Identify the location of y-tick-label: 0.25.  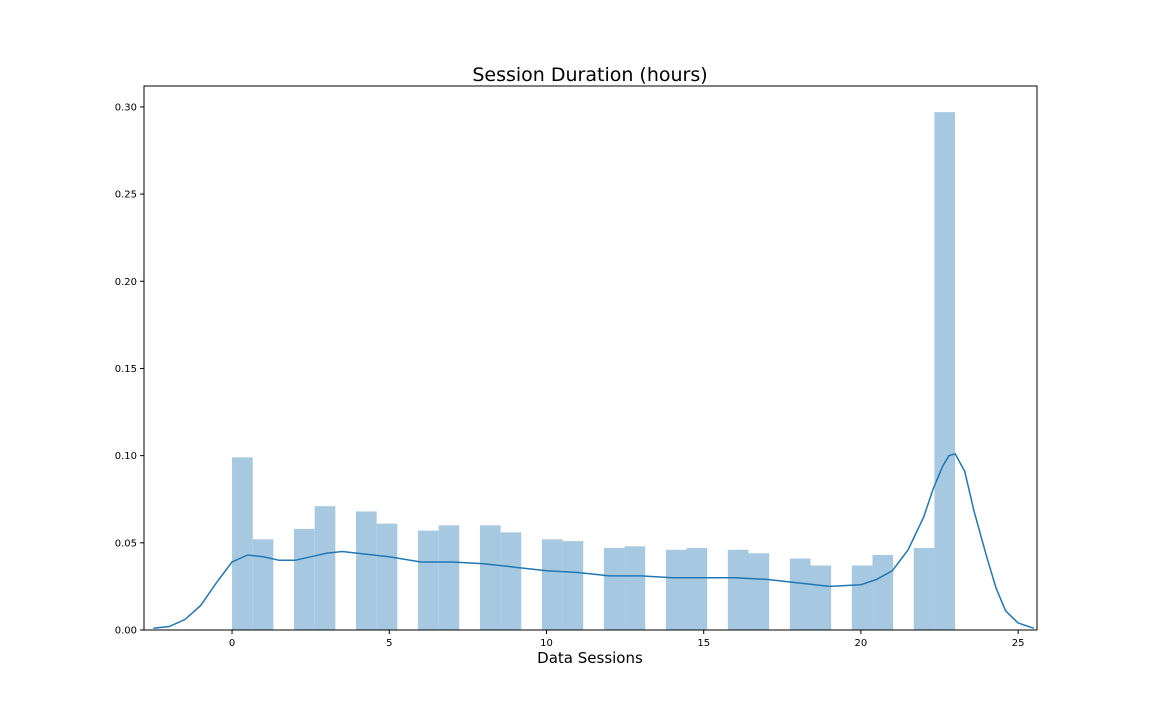
(126, 195).